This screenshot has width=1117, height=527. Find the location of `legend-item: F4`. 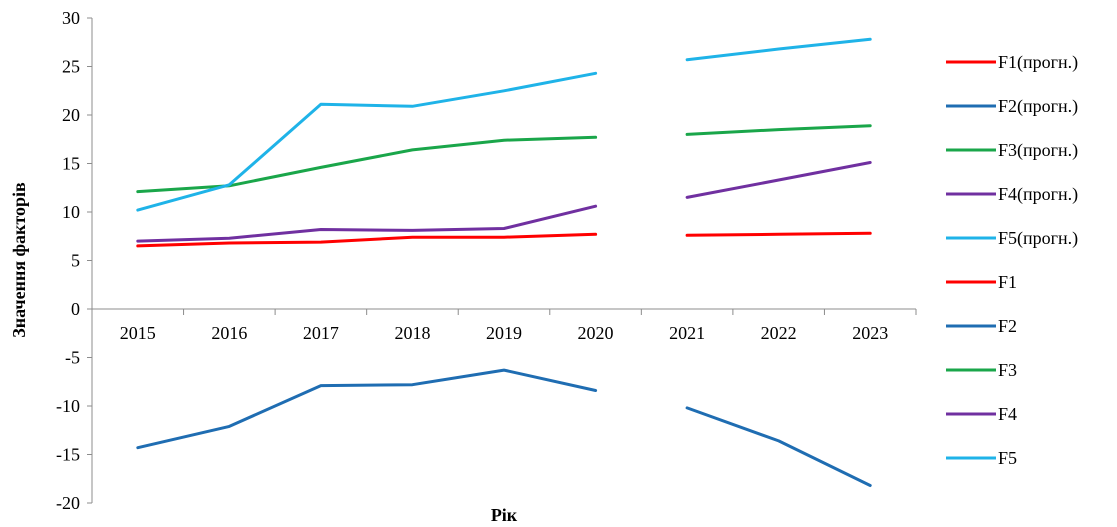

legend-item: F4 is located at coordinates (981, 414).